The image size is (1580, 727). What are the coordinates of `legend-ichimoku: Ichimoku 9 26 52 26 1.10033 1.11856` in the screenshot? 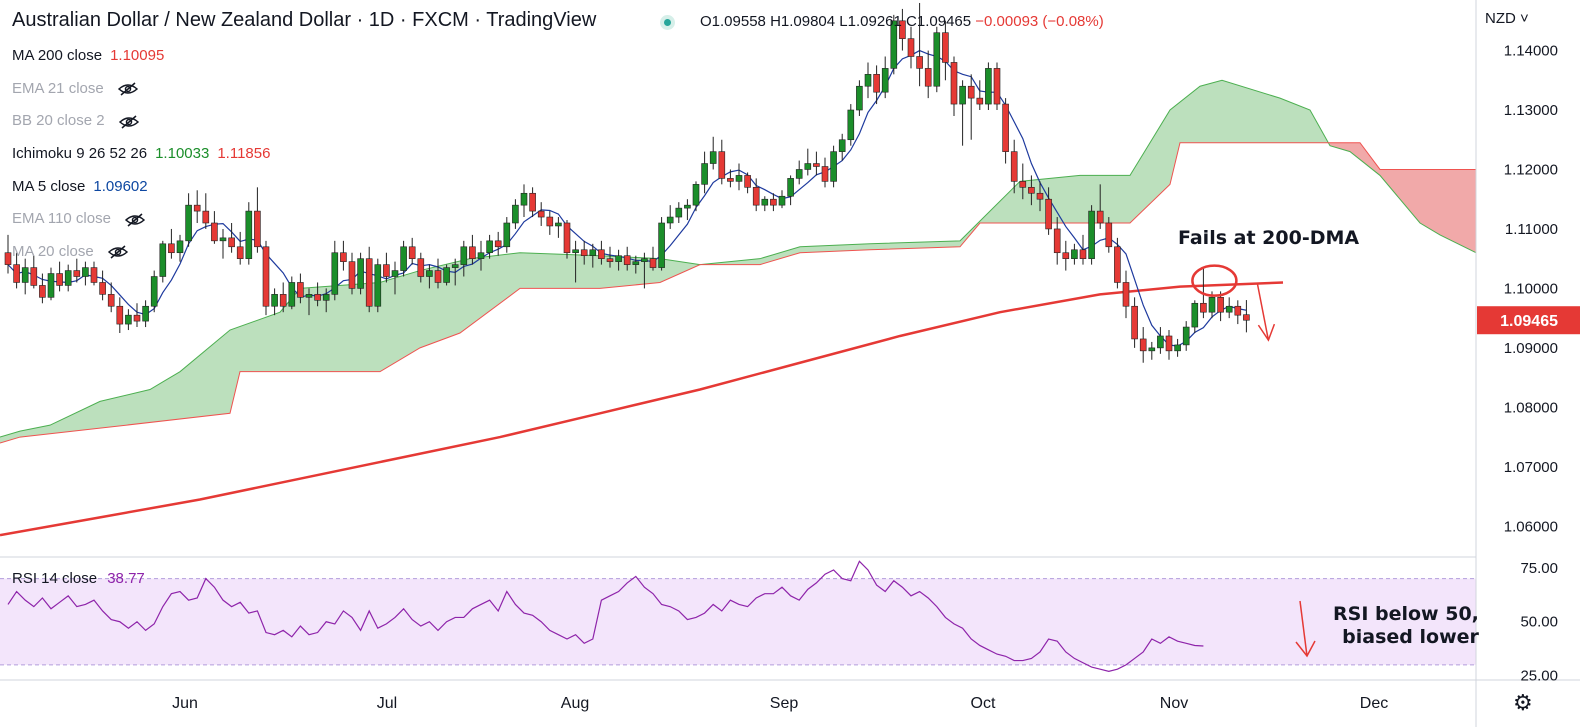 It's located at (141, 154).